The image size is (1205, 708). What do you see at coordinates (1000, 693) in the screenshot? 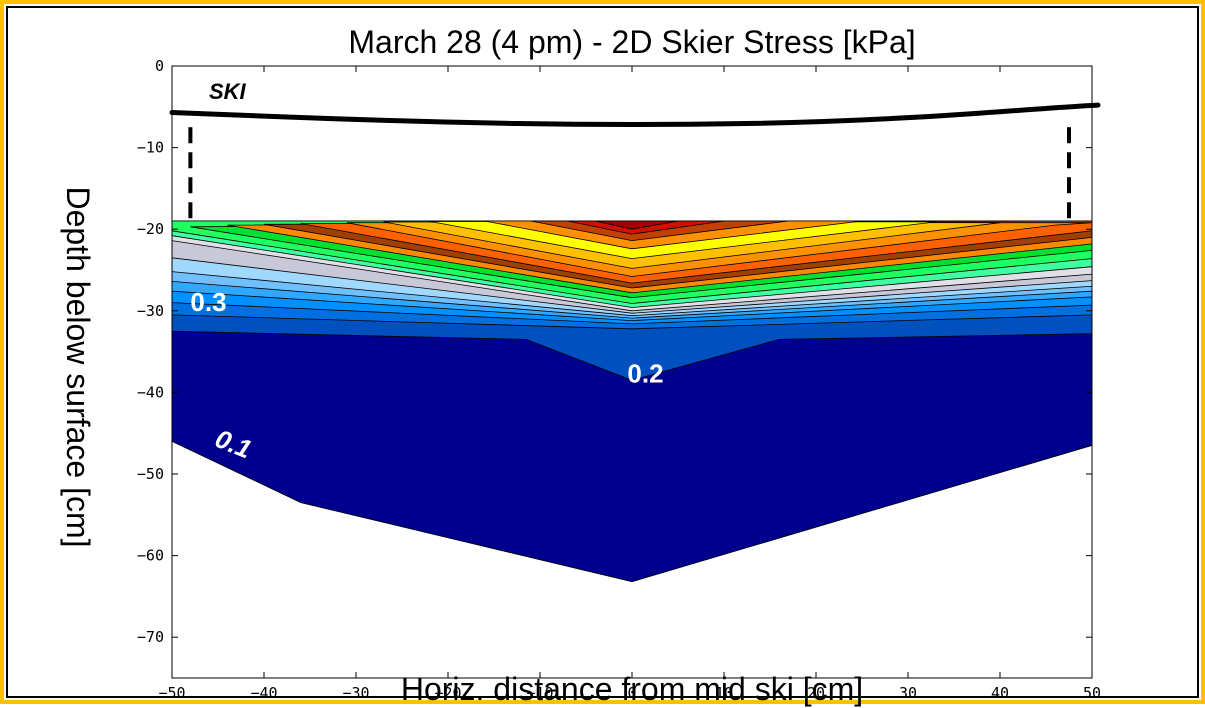
I see `x-tick-label: 40` at bounding box center [1000, 693].